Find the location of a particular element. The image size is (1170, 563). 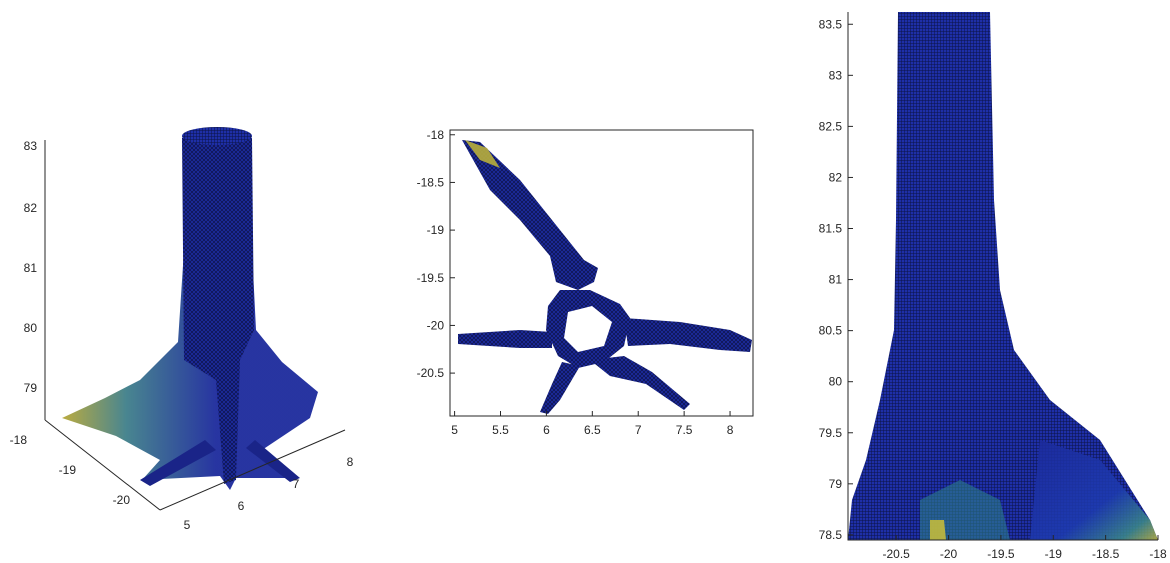

top-y-ticks: -18 -18.5 -19 -19.5 -20 -20.5 is located at coordinates (436, 254).